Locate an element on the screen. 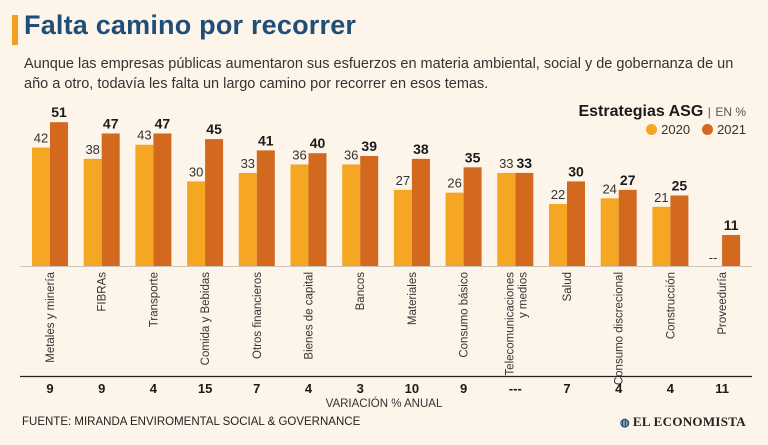 The height and width of the screenshot is (445, 768). category-label-line: Transporte is located at coordinates (154, 299).